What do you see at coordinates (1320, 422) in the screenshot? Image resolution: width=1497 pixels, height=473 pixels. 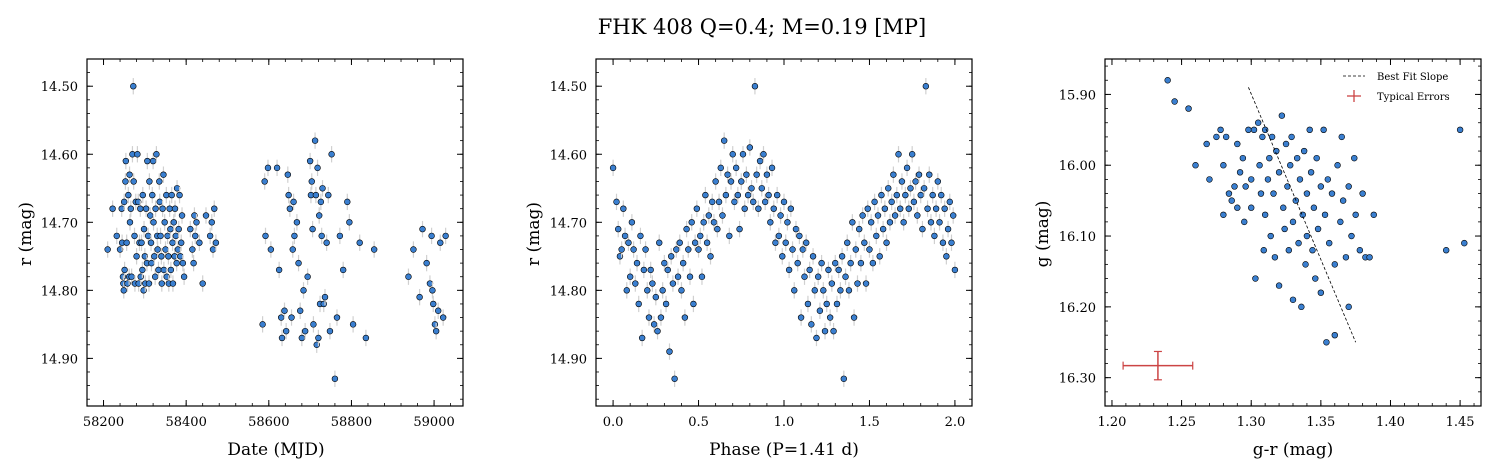 I see `x-tick-label: 1.35` at bounding box center [1320, 422].